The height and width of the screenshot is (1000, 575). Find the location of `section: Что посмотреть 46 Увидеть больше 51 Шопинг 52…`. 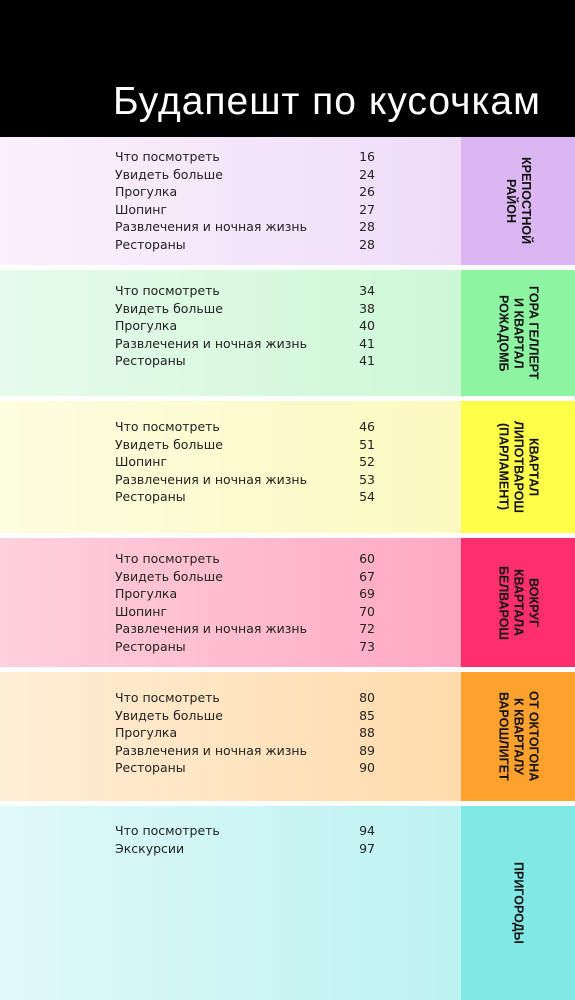

section: Что посмотреть 46 Увидеть больше 51 Шопинг 52… is located at coordinates (287, 467).